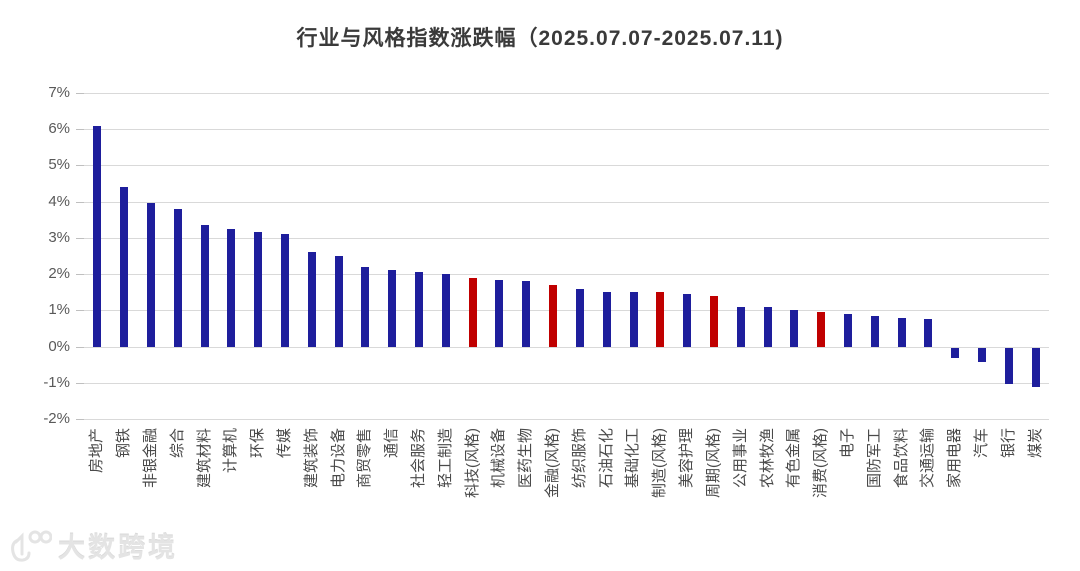 The height and width of the screenshot is (571, 1080). What do you see at coordinates (526, 314) in the screenshot?
I see `bar-医药生物` at bounding box center [526, 314].